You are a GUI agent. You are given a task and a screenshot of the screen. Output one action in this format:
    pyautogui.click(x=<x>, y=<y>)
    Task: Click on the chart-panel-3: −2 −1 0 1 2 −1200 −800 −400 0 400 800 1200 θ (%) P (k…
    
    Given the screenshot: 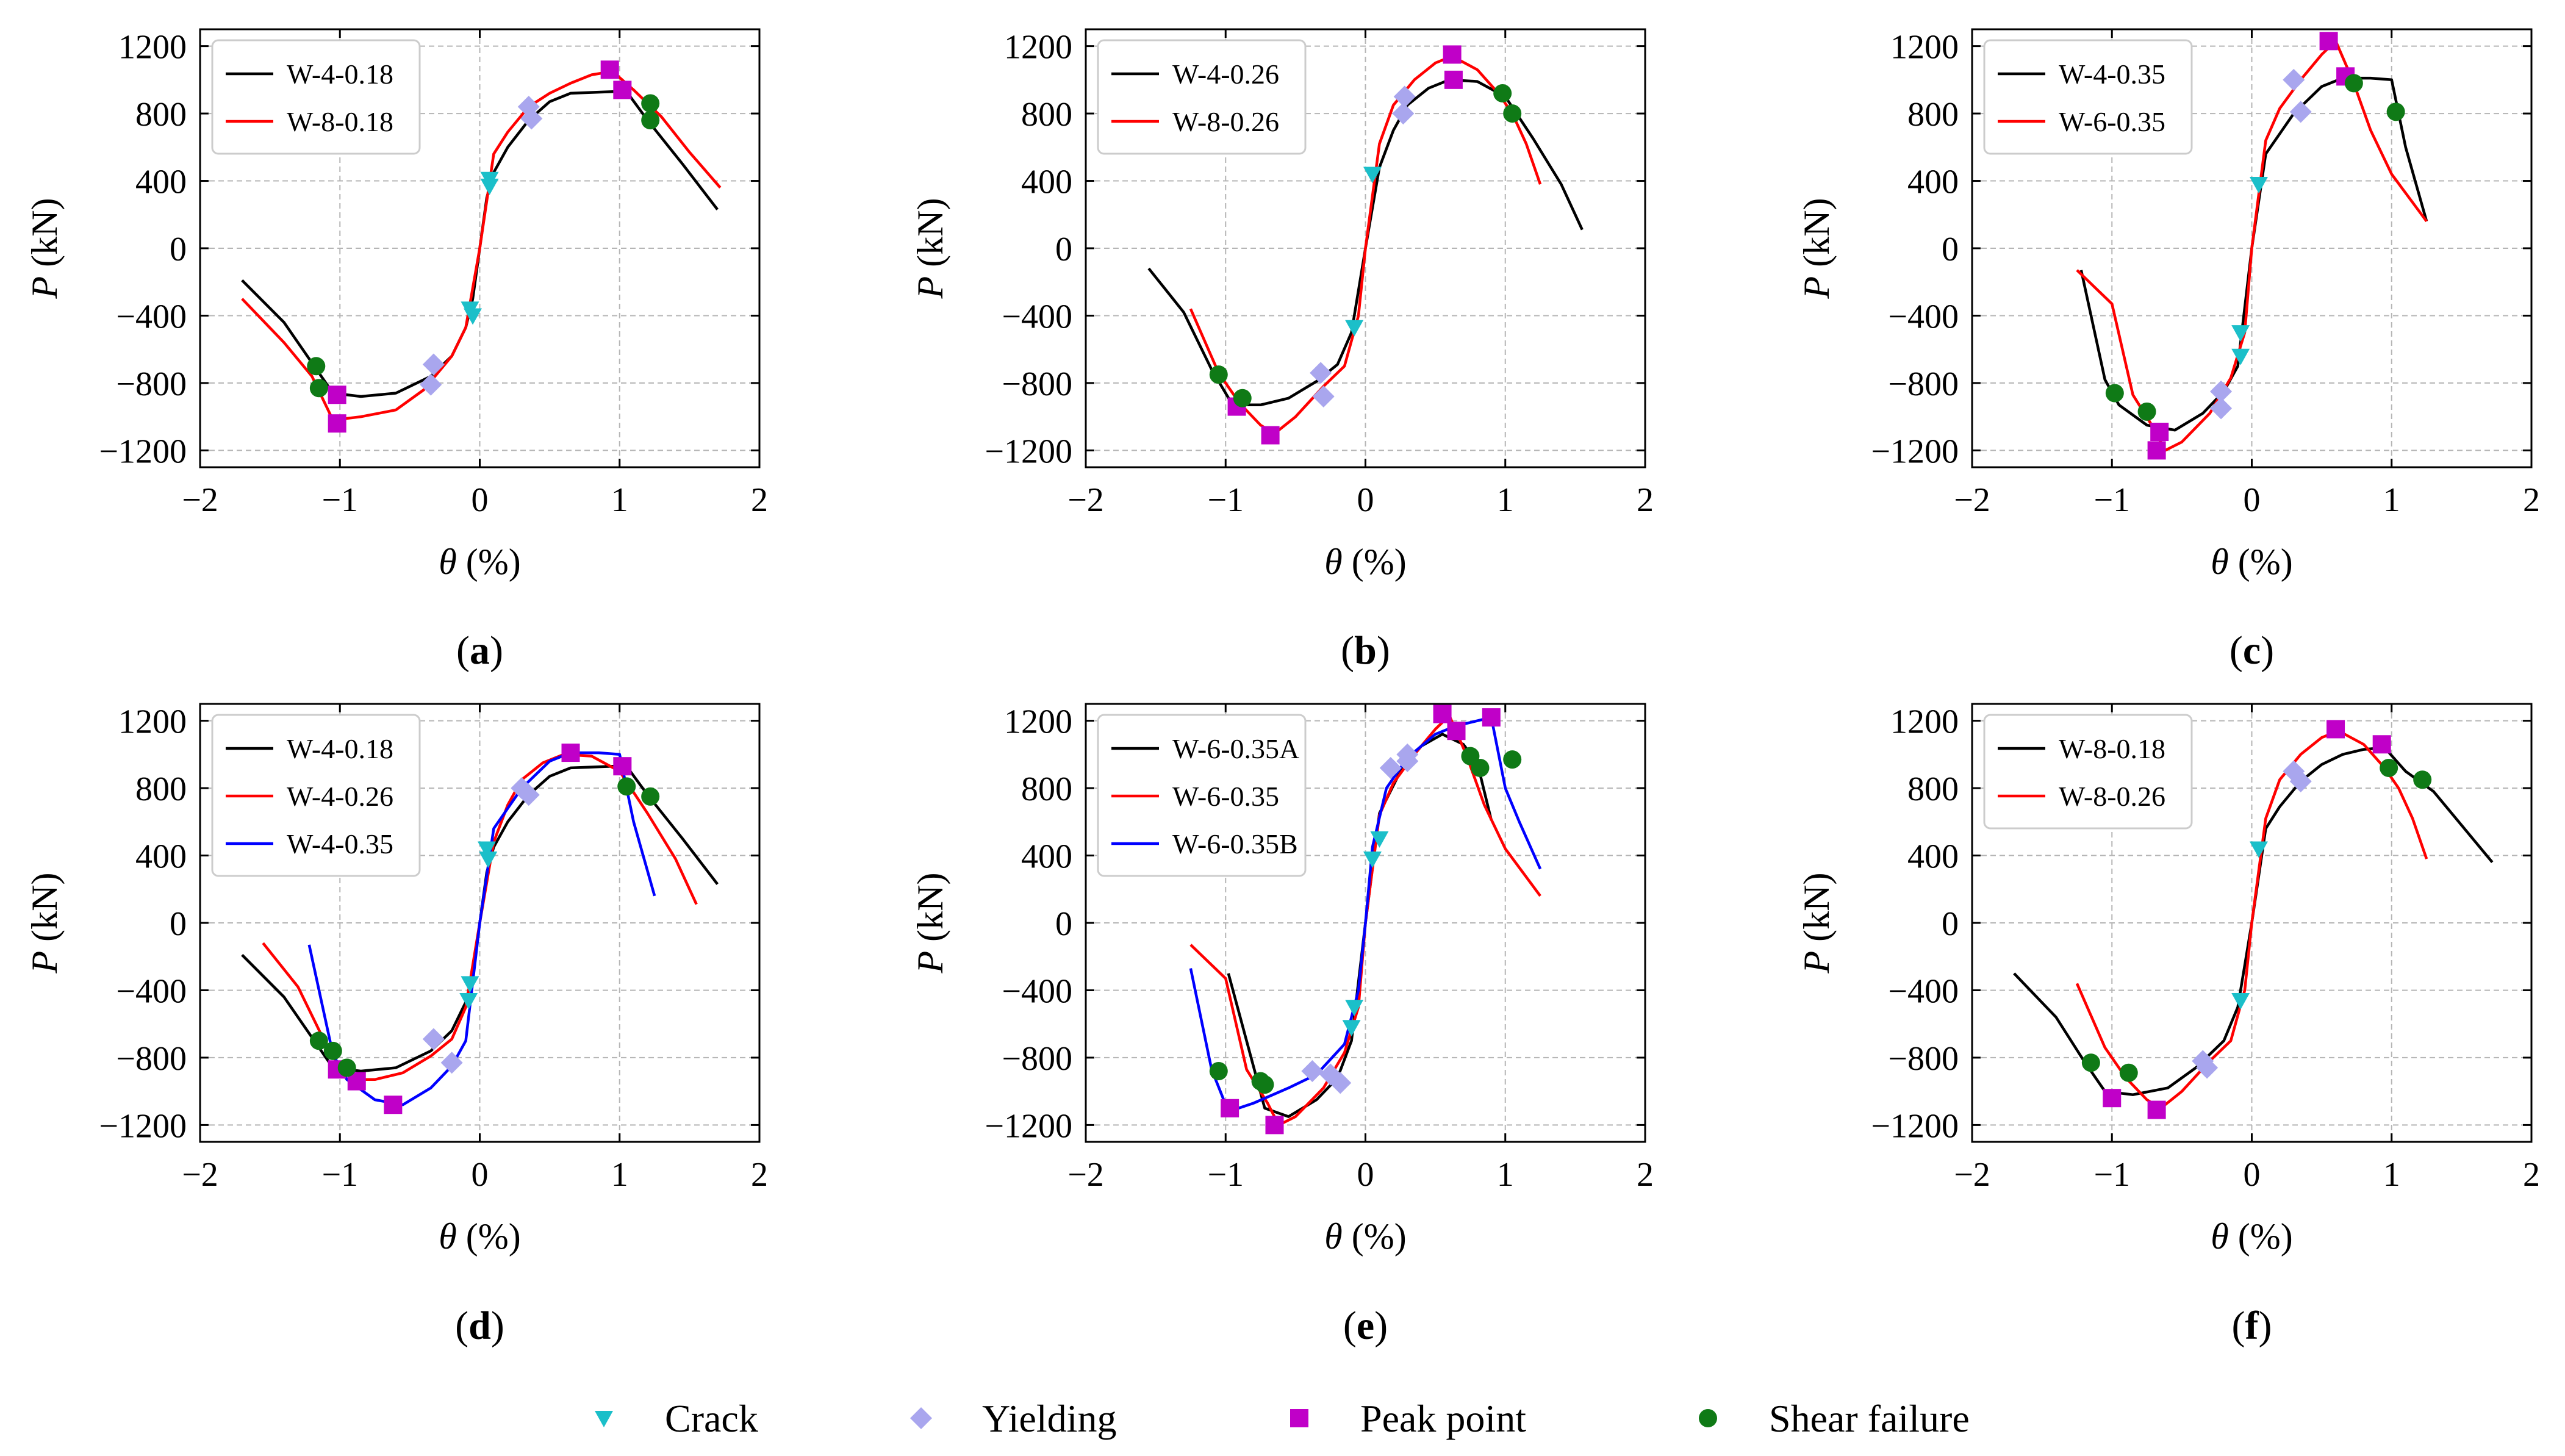 What is the action you would take?
    pyautogui.click(x=2168, y=350)
    